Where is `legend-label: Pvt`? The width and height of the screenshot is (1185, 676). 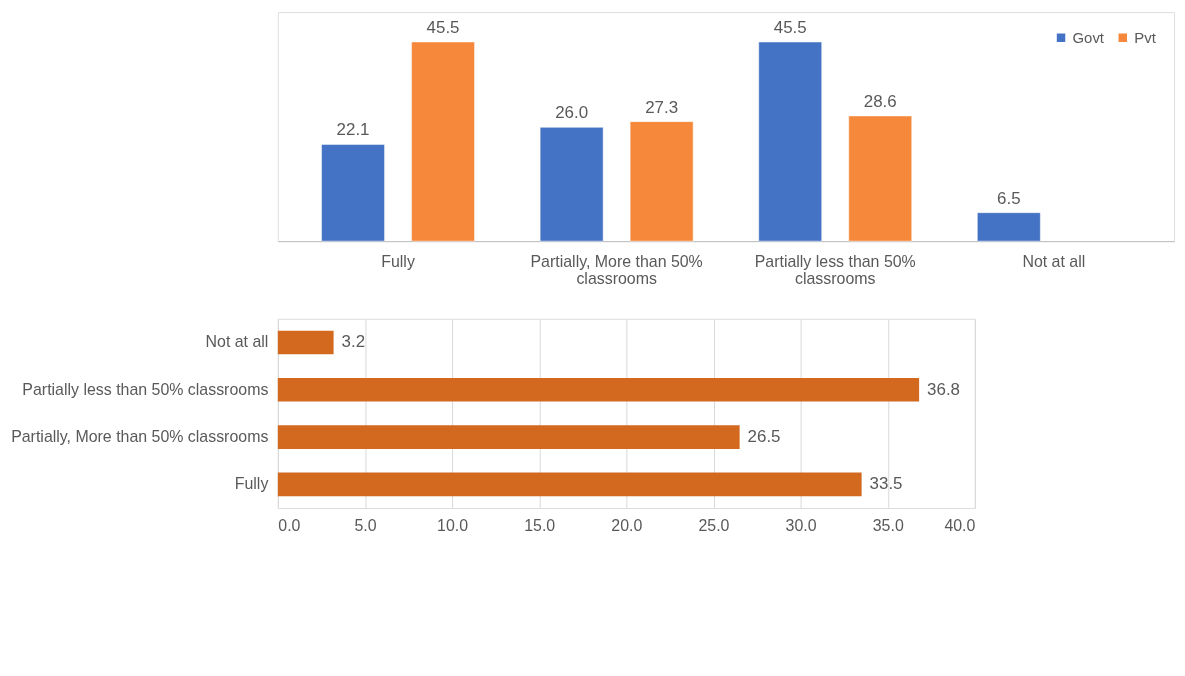 legend-label: Pvt is located at coordinates (1145, 37).